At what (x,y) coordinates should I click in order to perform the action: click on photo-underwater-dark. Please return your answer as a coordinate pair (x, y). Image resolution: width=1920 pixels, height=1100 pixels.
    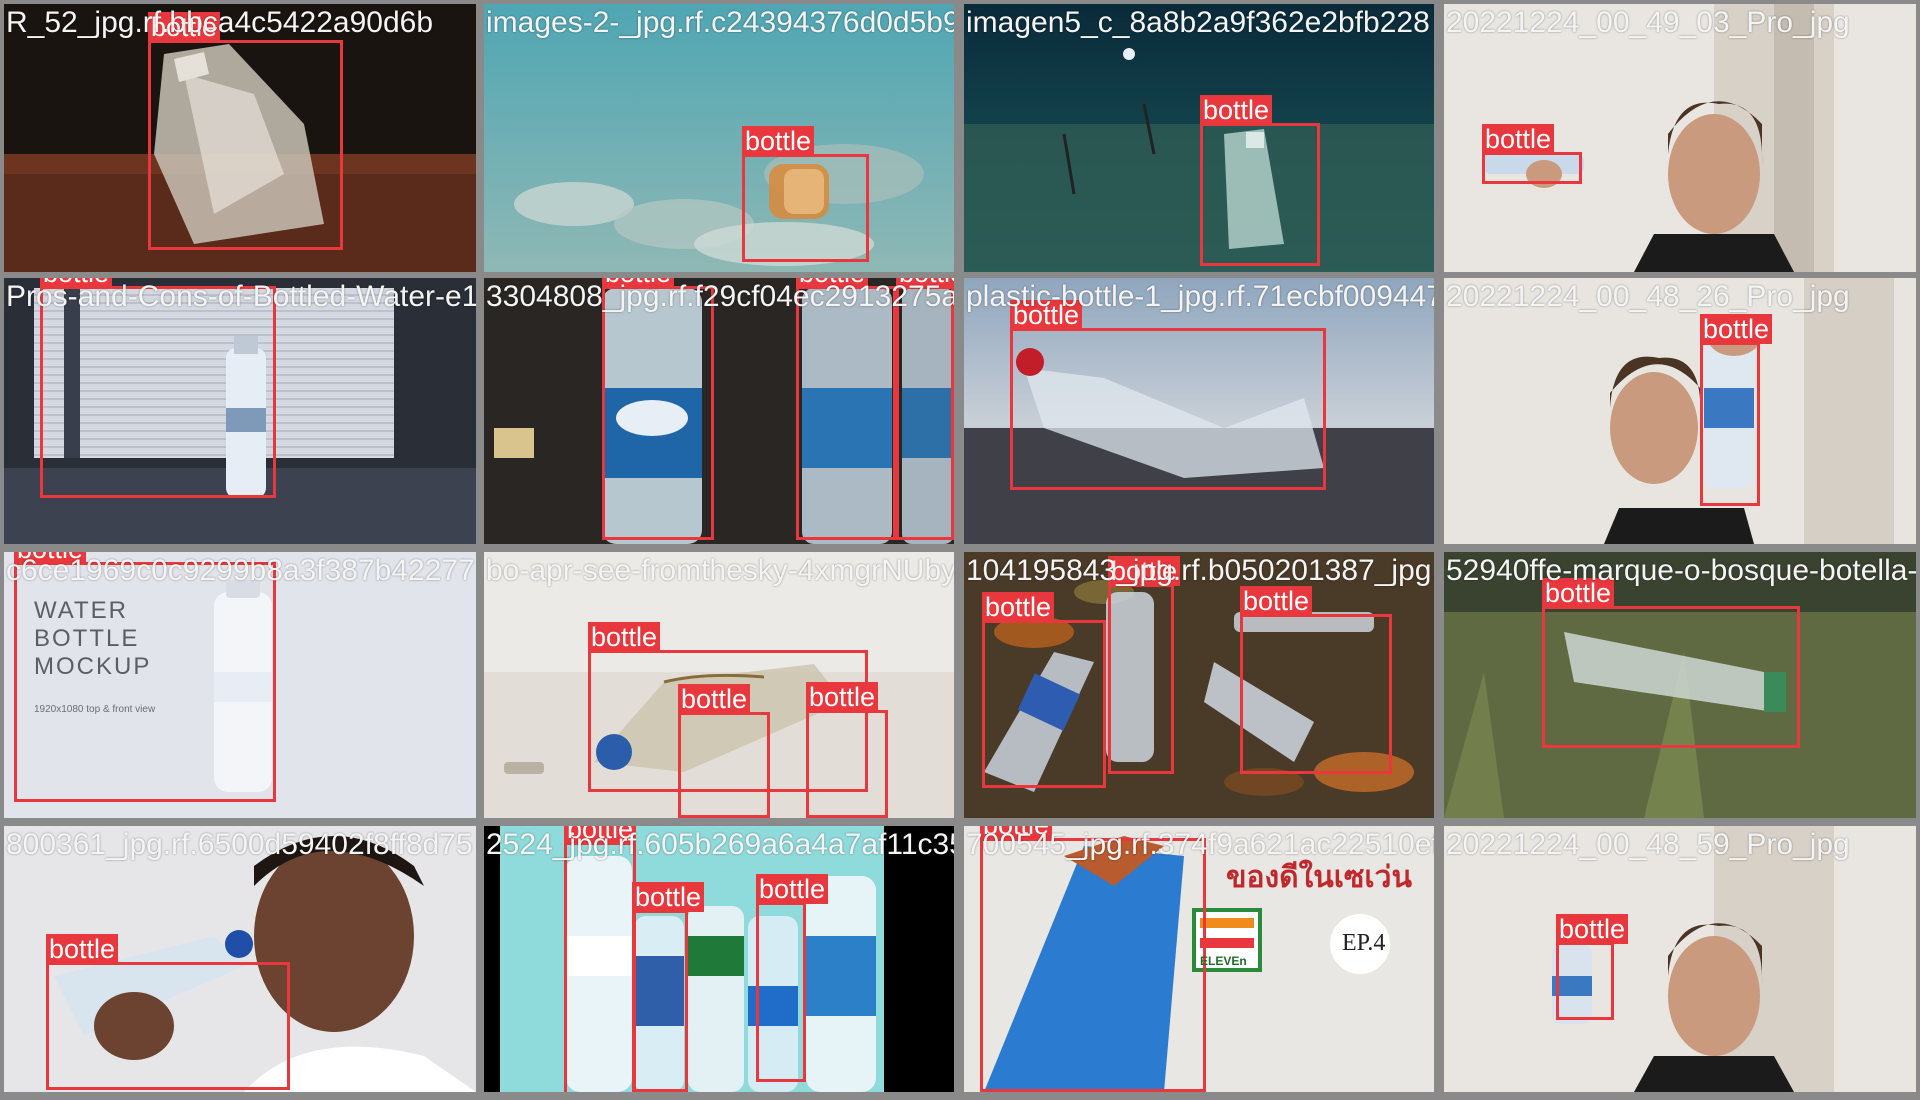
    Looking at the image, I should click on (1199, 138).